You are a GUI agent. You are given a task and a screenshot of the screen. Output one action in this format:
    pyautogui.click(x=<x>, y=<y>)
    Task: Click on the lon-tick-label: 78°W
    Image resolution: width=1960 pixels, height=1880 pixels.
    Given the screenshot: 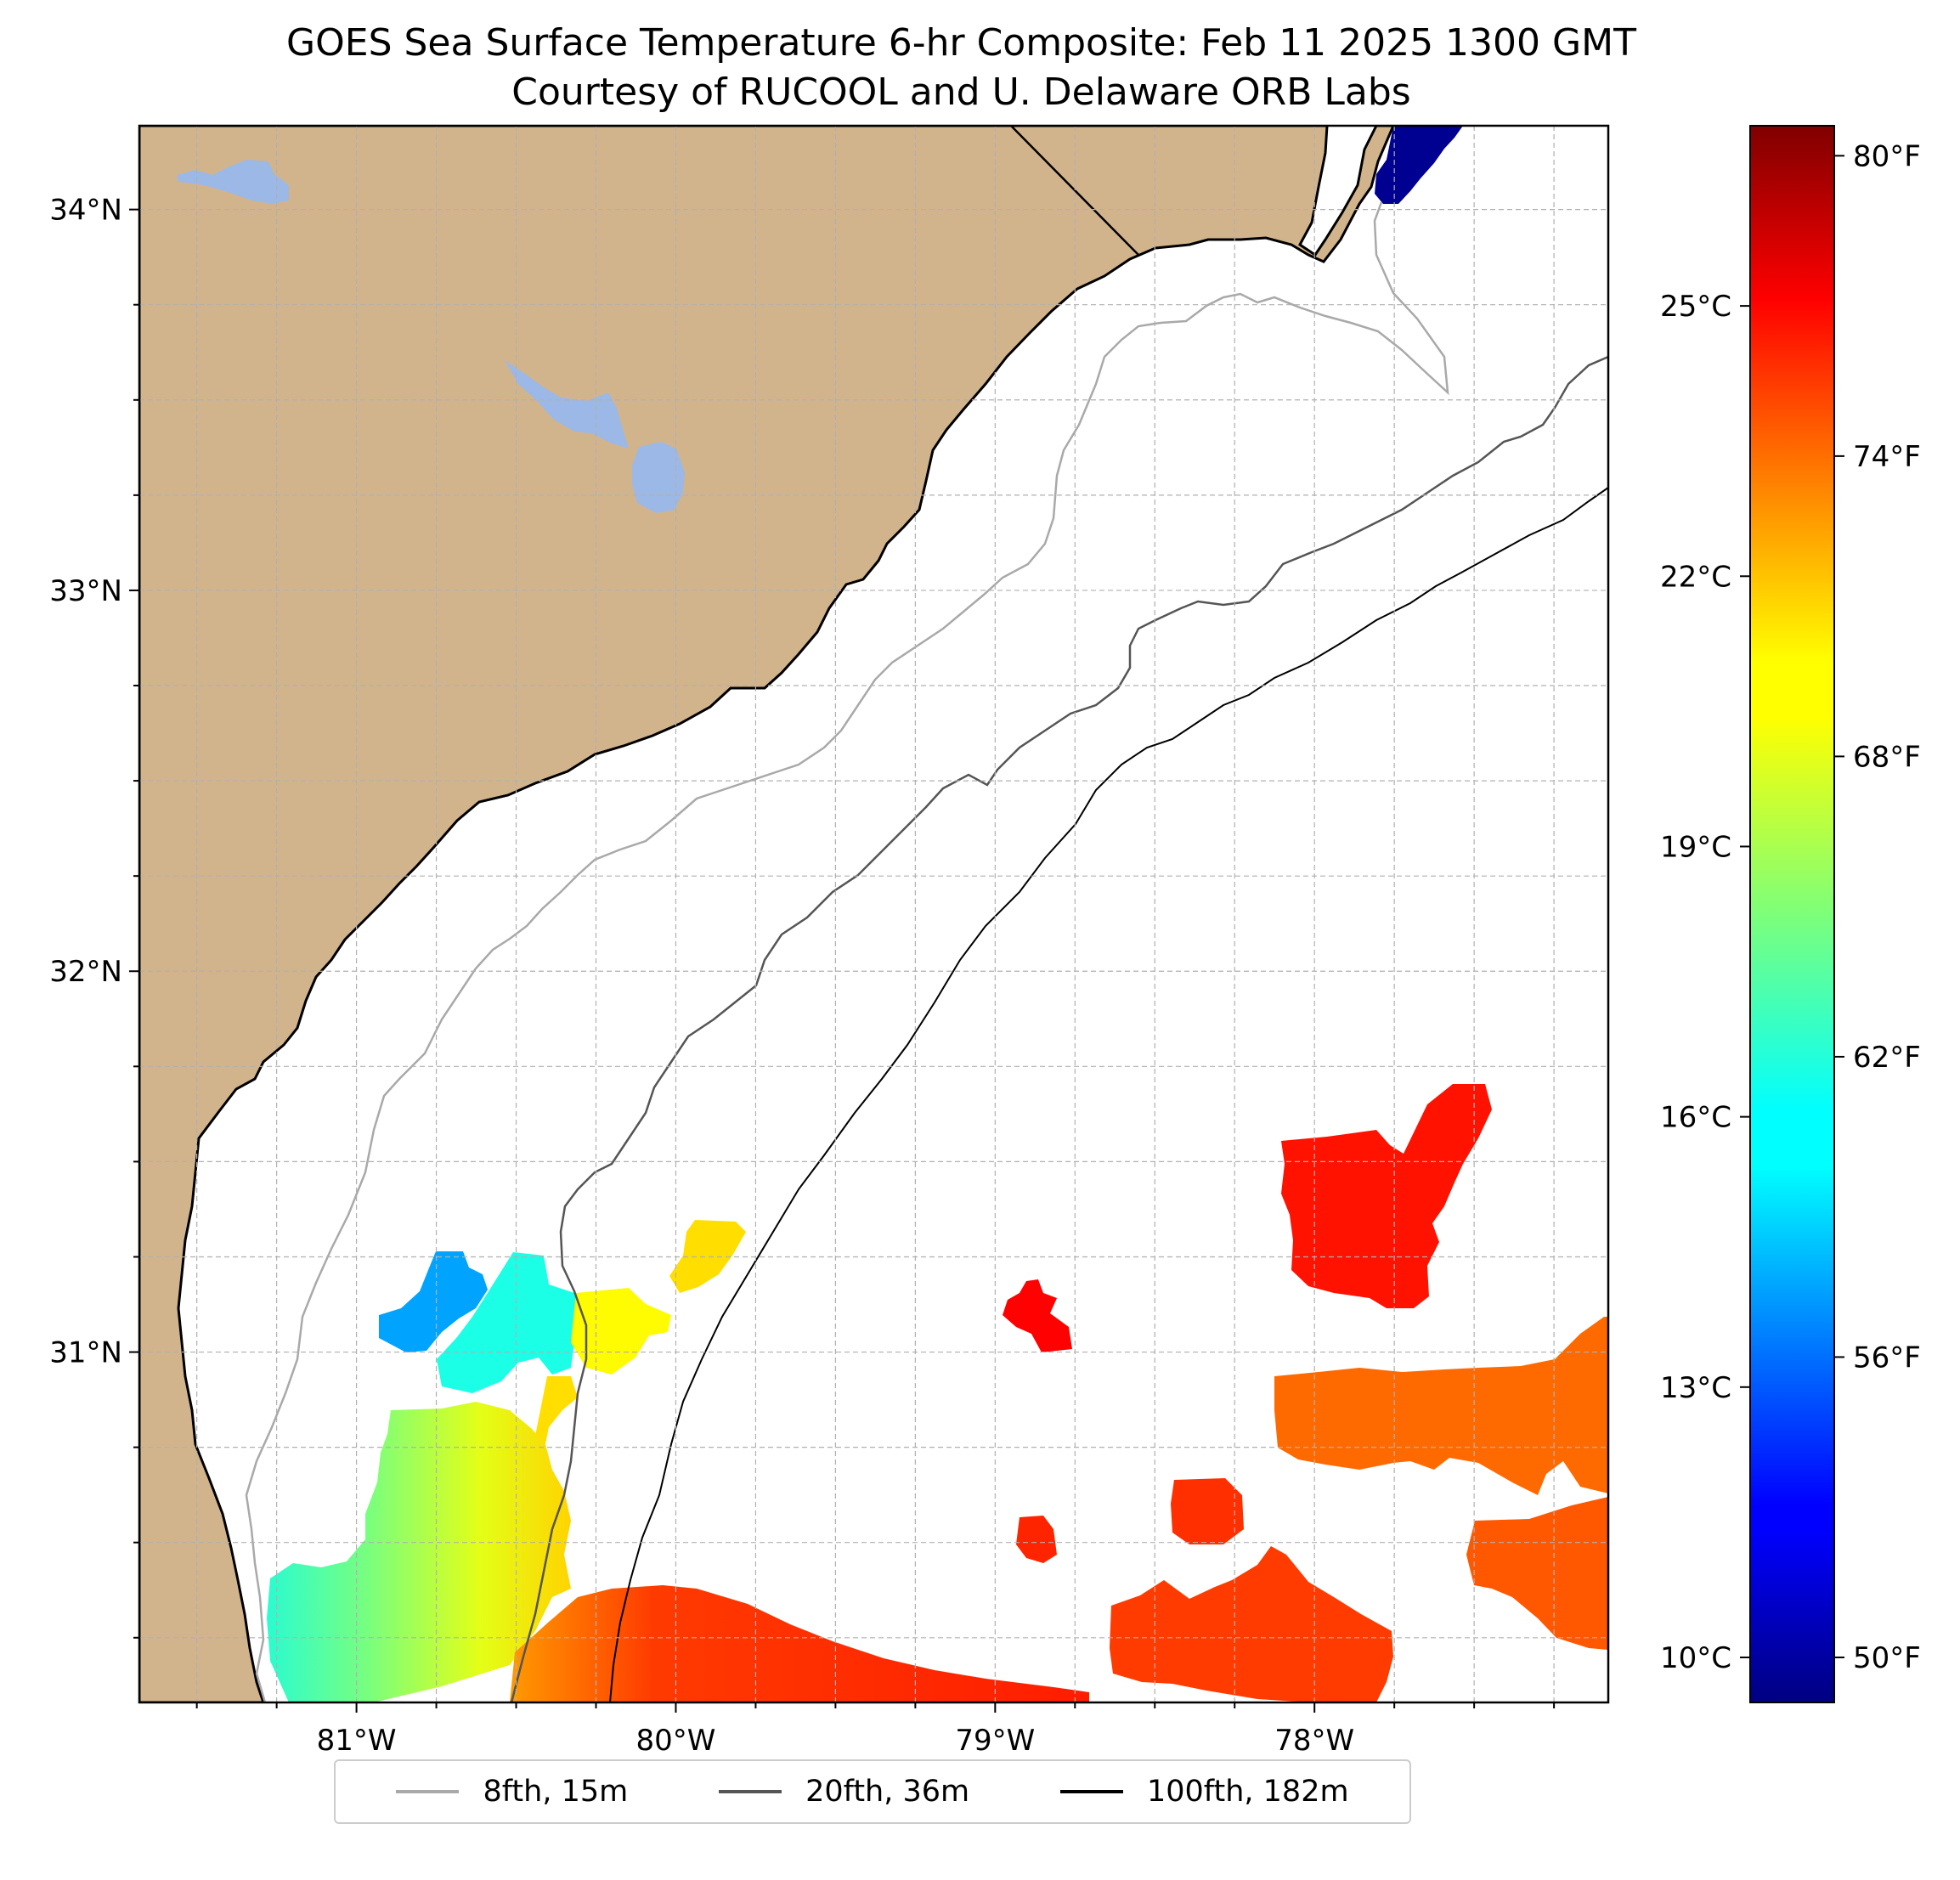 What is the action you would take?
    pyautogui.click(x=1314, y=1741)
    